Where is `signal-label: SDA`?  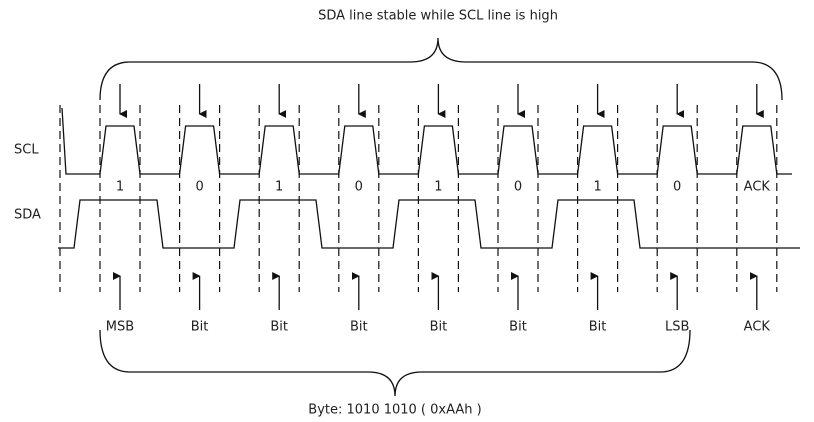 signal-label: SDA is located at coordinates (27, 215).